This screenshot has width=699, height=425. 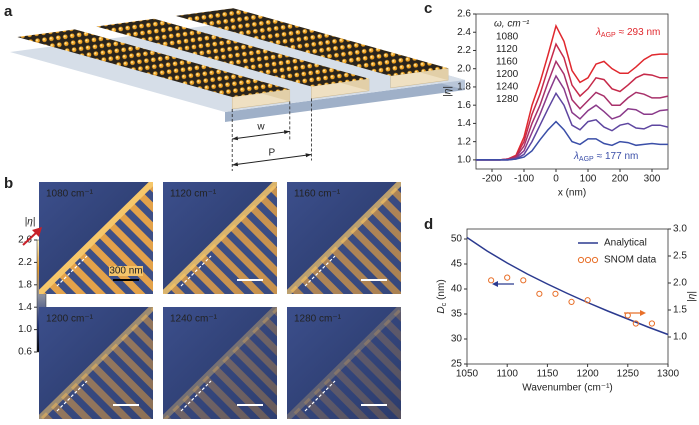 I want to click on y-tick-label: 50, so click(x=457, y=239).